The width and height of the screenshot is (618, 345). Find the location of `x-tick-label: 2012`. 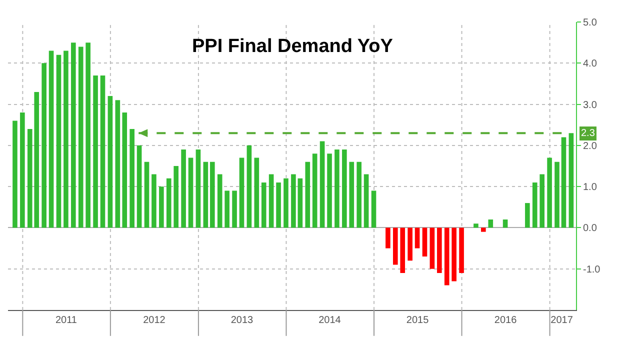

x-tick-label: 2012 is located at coordinates (154, 320).